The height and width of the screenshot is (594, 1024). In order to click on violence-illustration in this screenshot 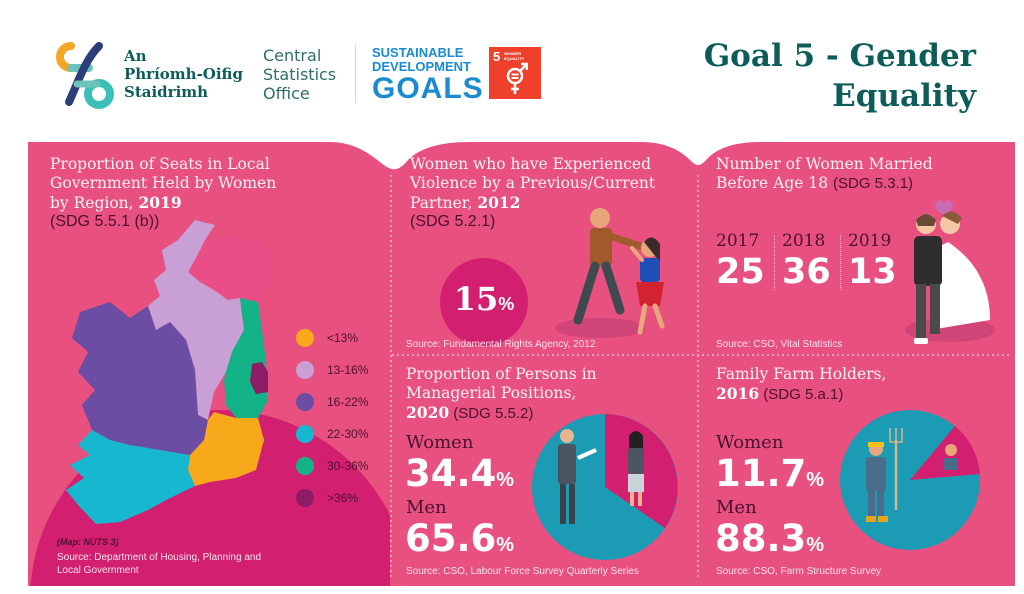, I will do `click(610, 273)`.